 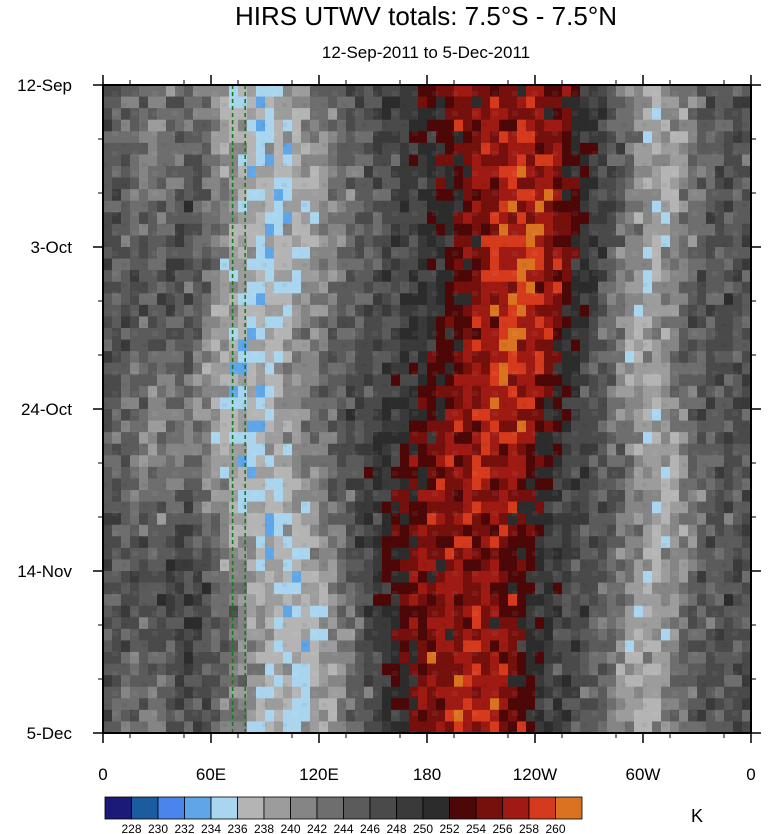 I want to click on colorbar-label: 234, so click(x=211, y=828).